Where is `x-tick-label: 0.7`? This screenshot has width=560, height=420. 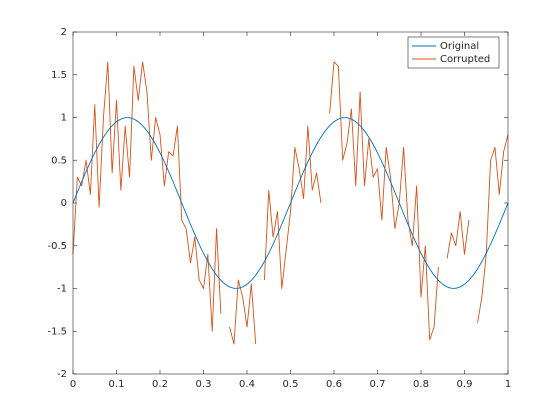 x-tick-label: 0.7 is located at coordinates (378, 384).